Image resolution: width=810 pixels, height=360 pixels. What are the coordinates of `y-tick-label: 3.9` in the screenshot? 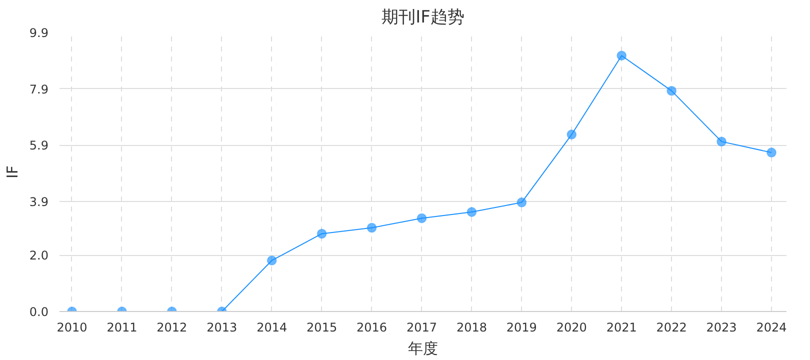 It's located at (39, 202).